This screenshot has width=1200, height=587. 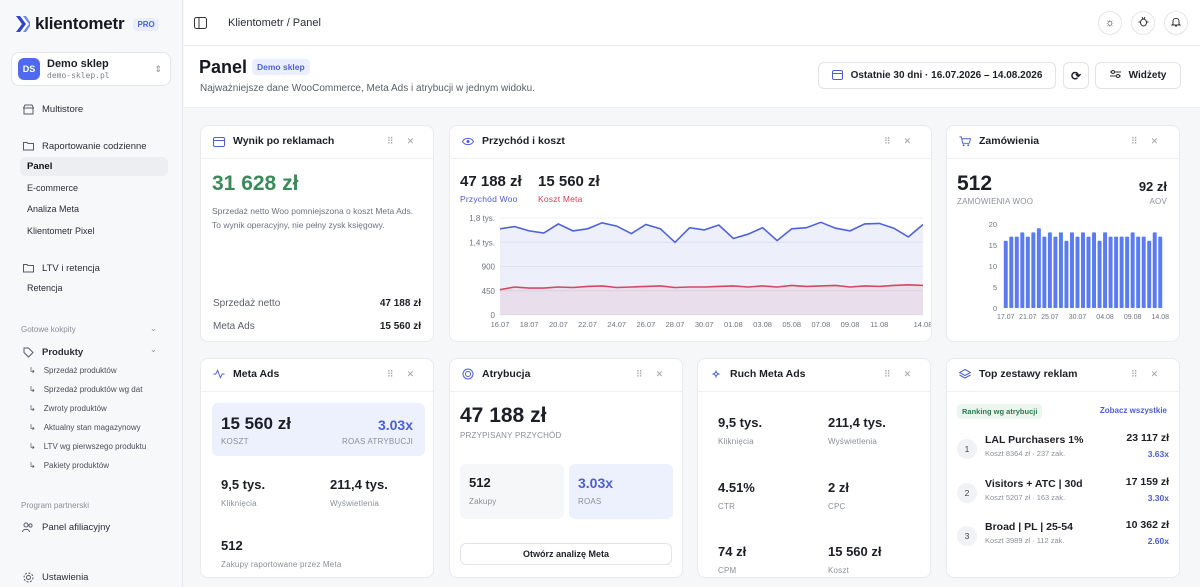 What do you see at coordinates (736, 487) in the screenshot?
I see `traffic-value: 4.51%` at bounding box center [736, 487].